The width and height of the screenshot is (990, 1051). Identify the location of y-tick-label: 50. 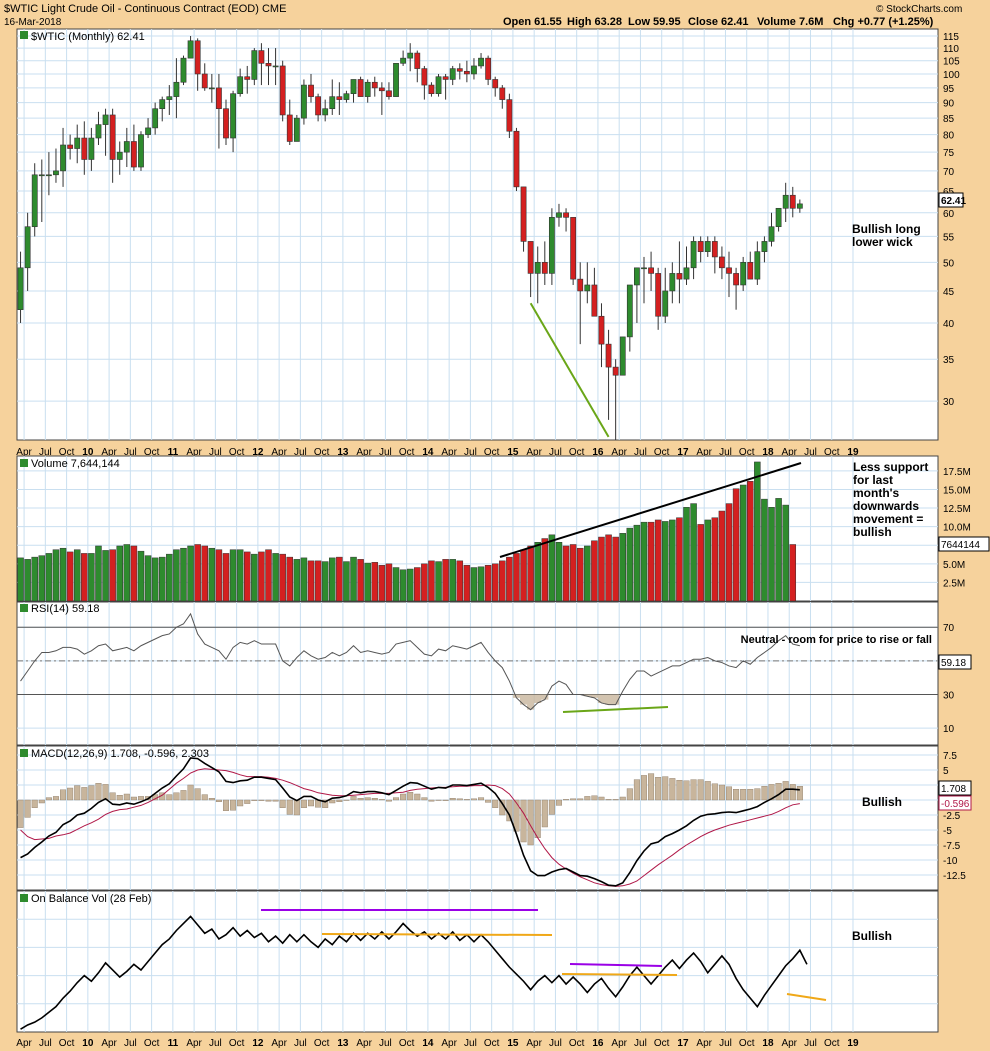
(949, 263).